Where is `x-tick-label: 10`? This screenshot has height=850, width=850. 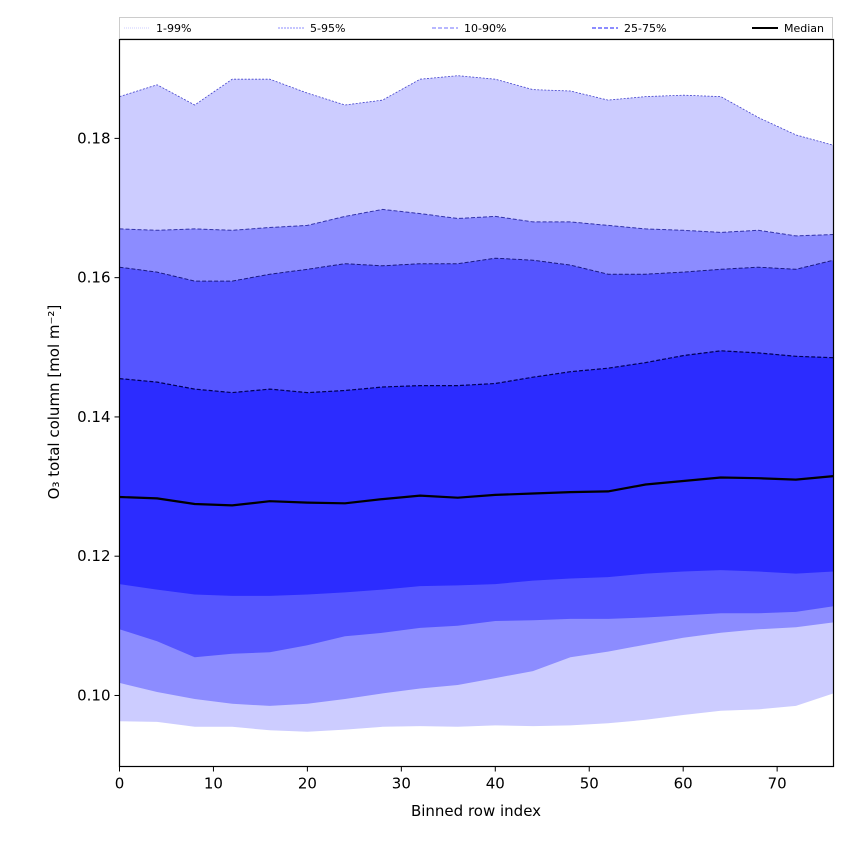 x-tick-label: 10 is located at coordinates (213, 784).